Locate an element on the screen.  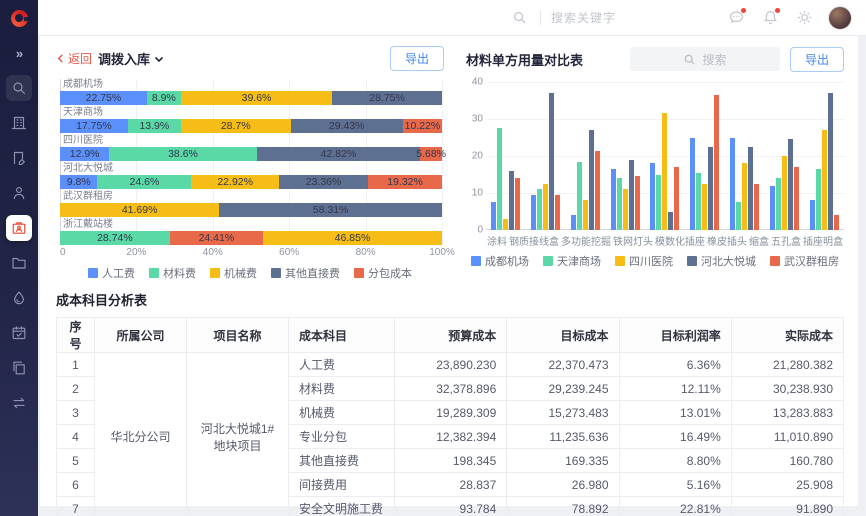
chevron-left-icon is located at coordinates (60, 58).